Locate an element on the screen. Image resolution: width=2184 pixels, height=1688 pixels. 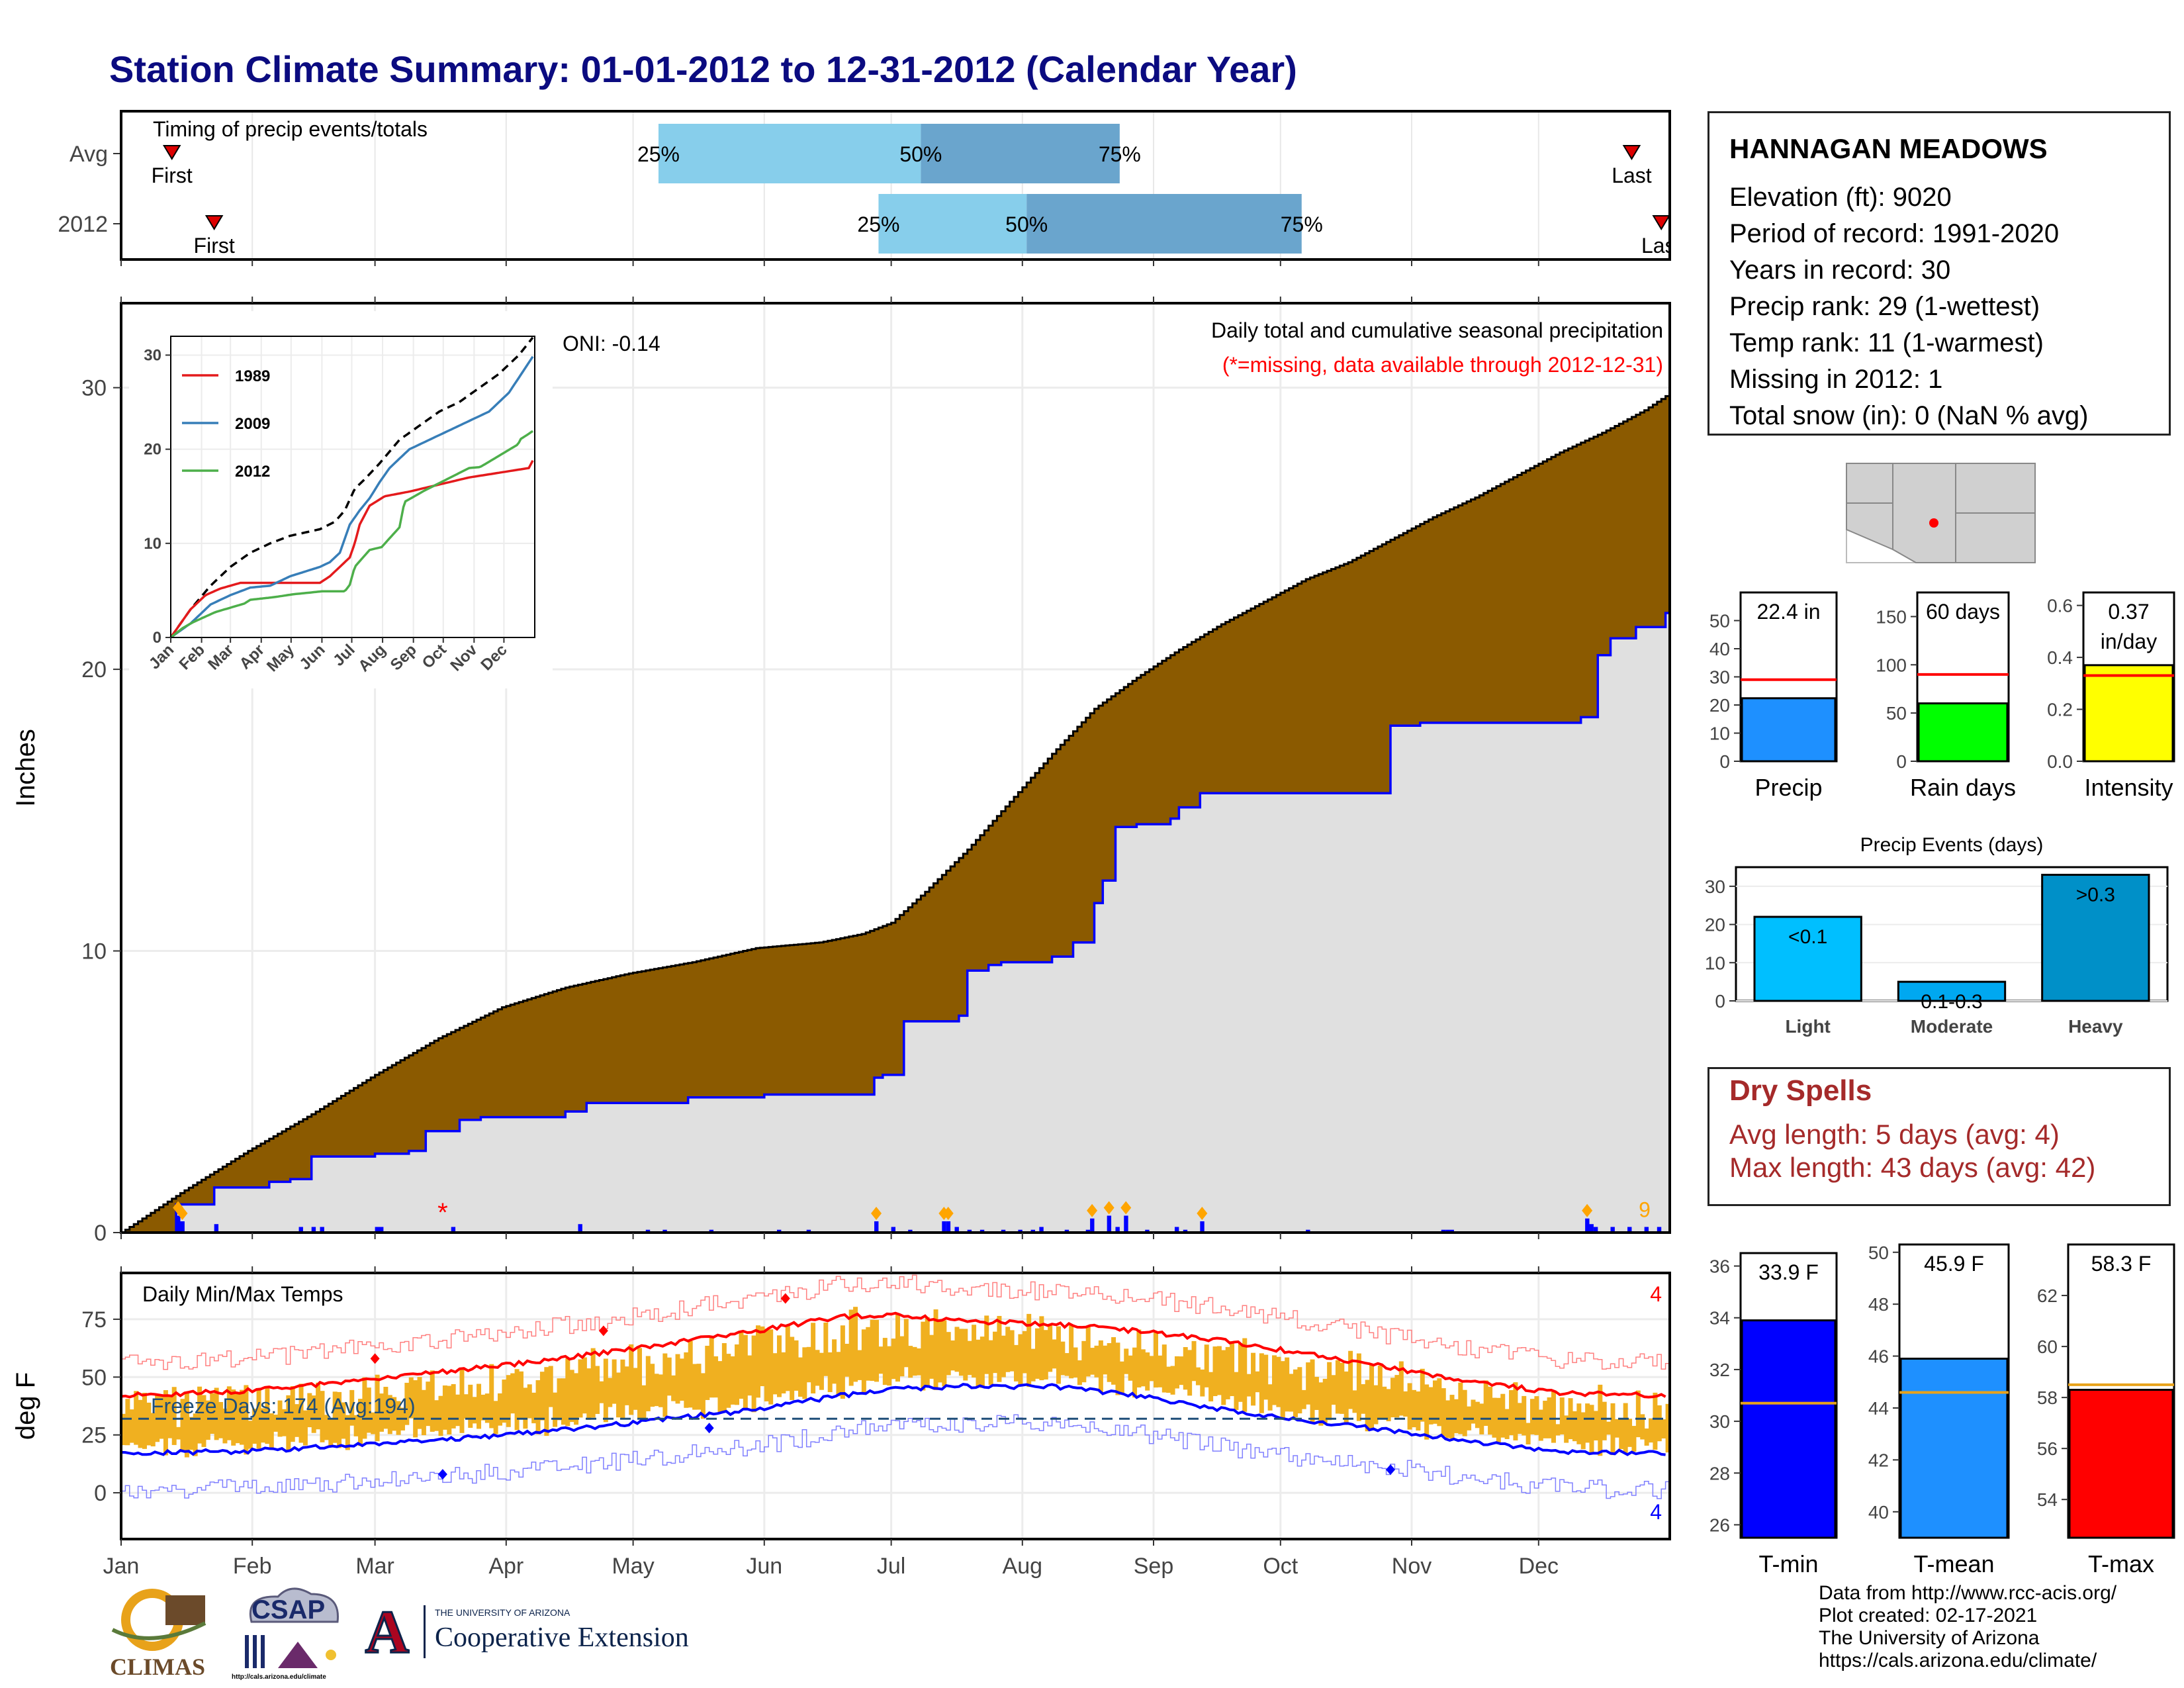
mini-chart-bar is located at coordinates (1789, 730).